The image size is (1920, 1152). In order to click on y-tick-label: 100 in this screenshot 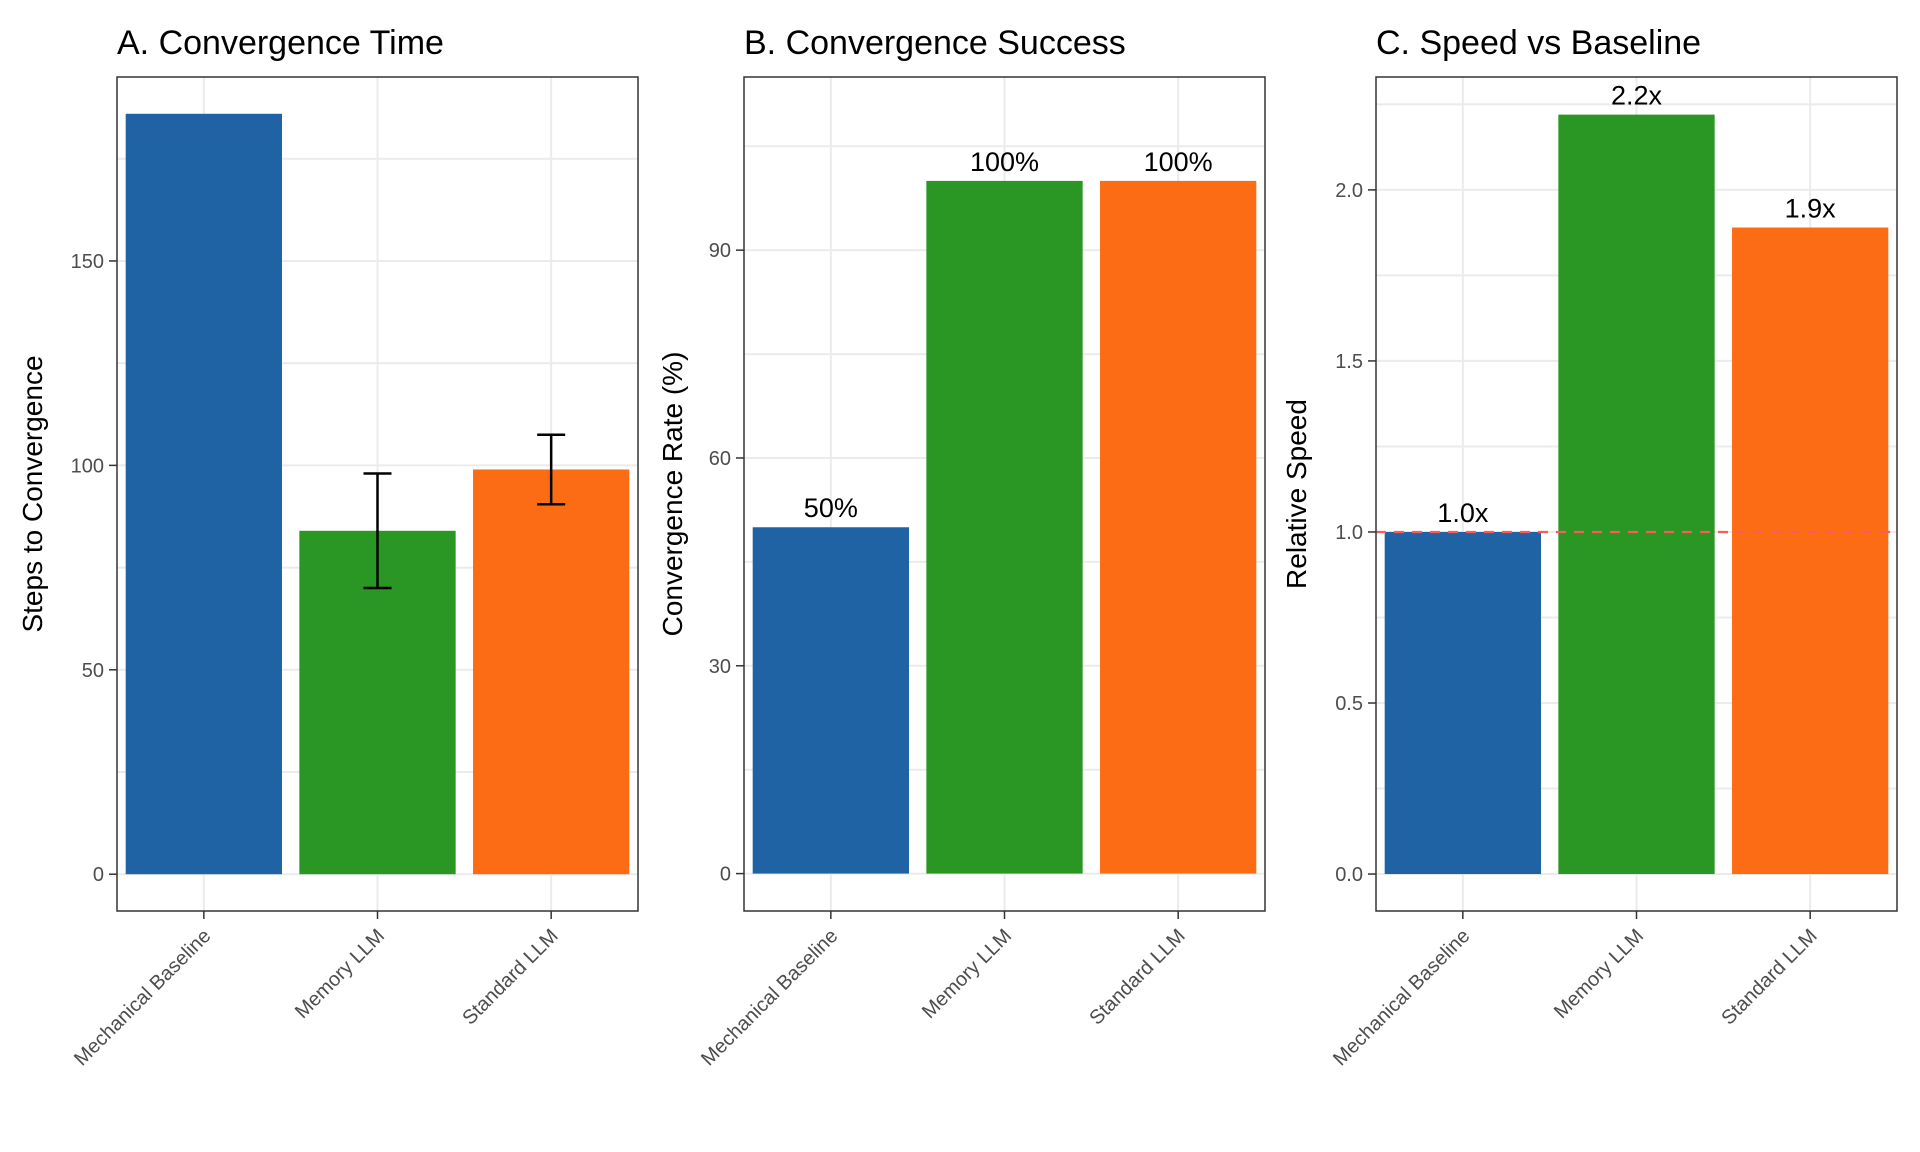, I will do `click(87, 466)`.